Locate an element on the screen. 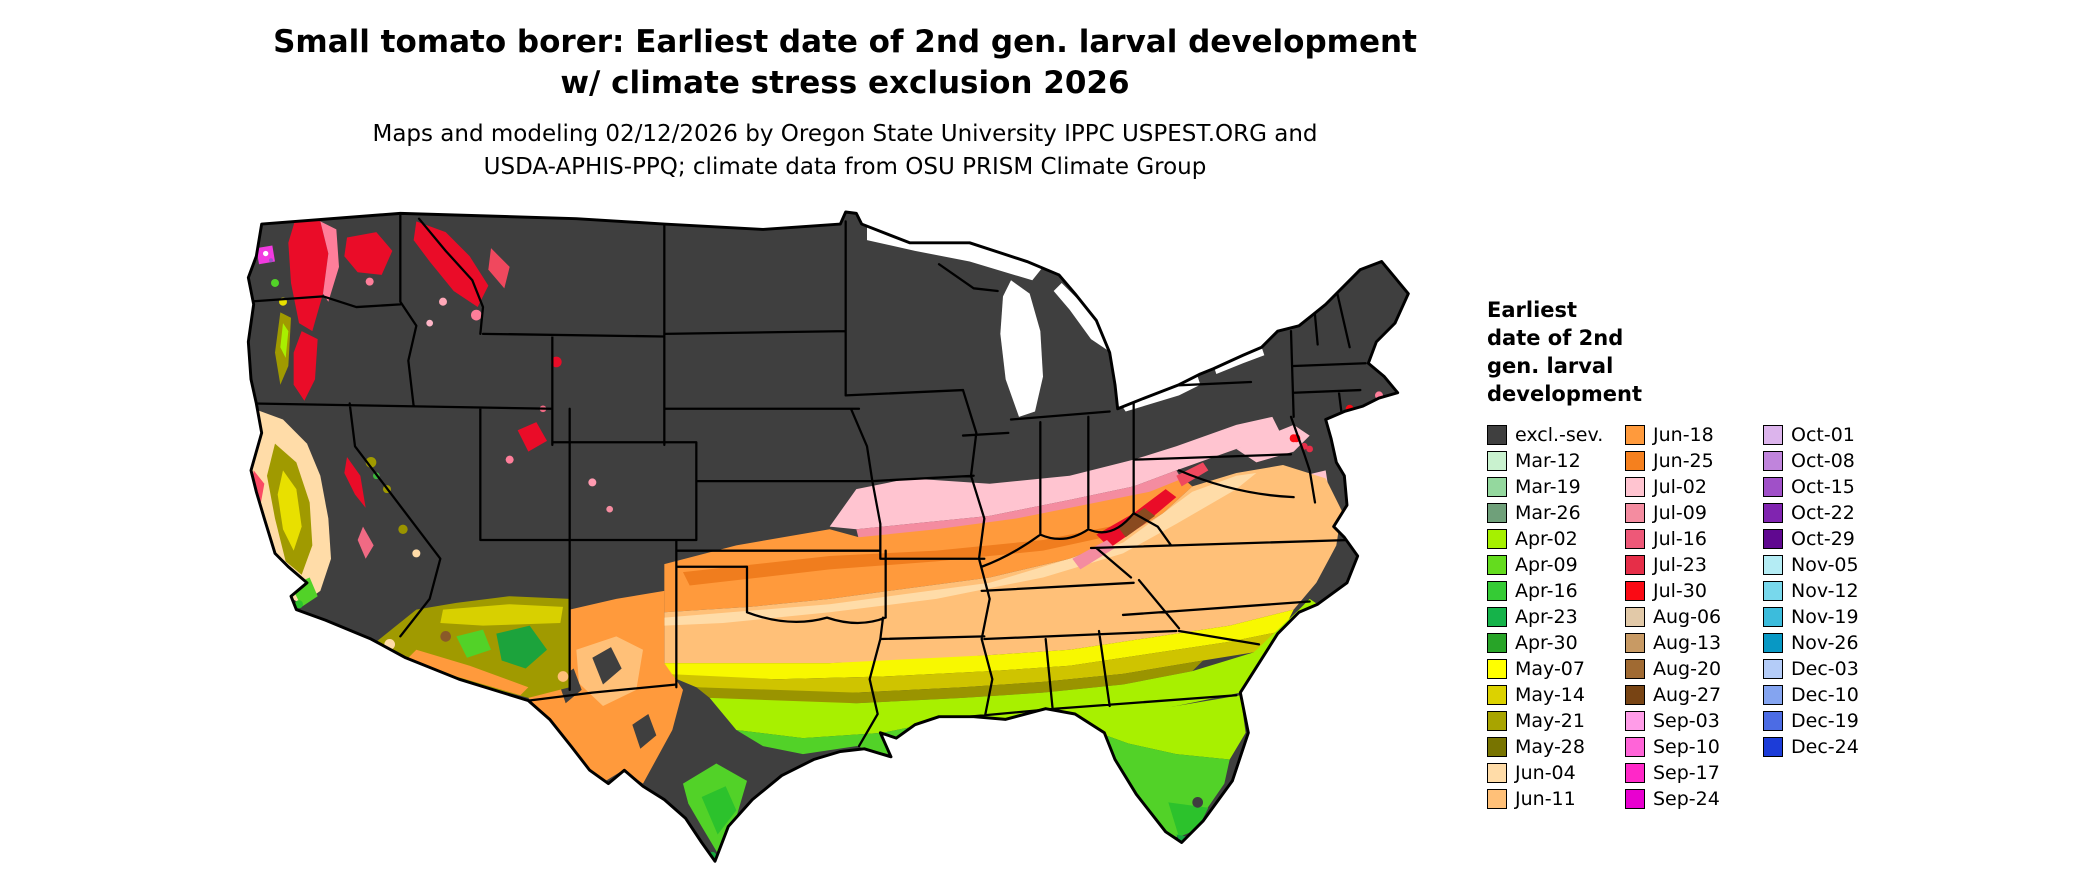  legend-entry: May-14 is located at coordinates (1547, 695).